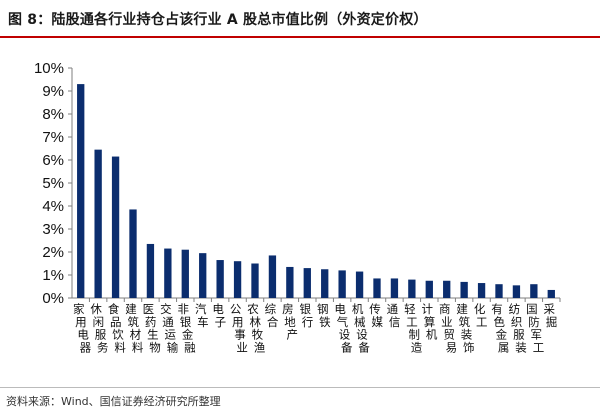 This screenshot has width=600, height=413. Describe the element at coordinates (53, 298) in the screenshot. I see `y-tick-label: 0%` at that location.